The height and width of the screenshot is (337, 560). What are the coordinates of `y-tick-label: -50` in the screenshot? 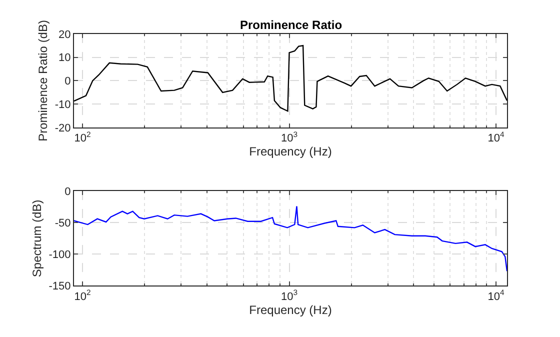 It's located at (62, 223).